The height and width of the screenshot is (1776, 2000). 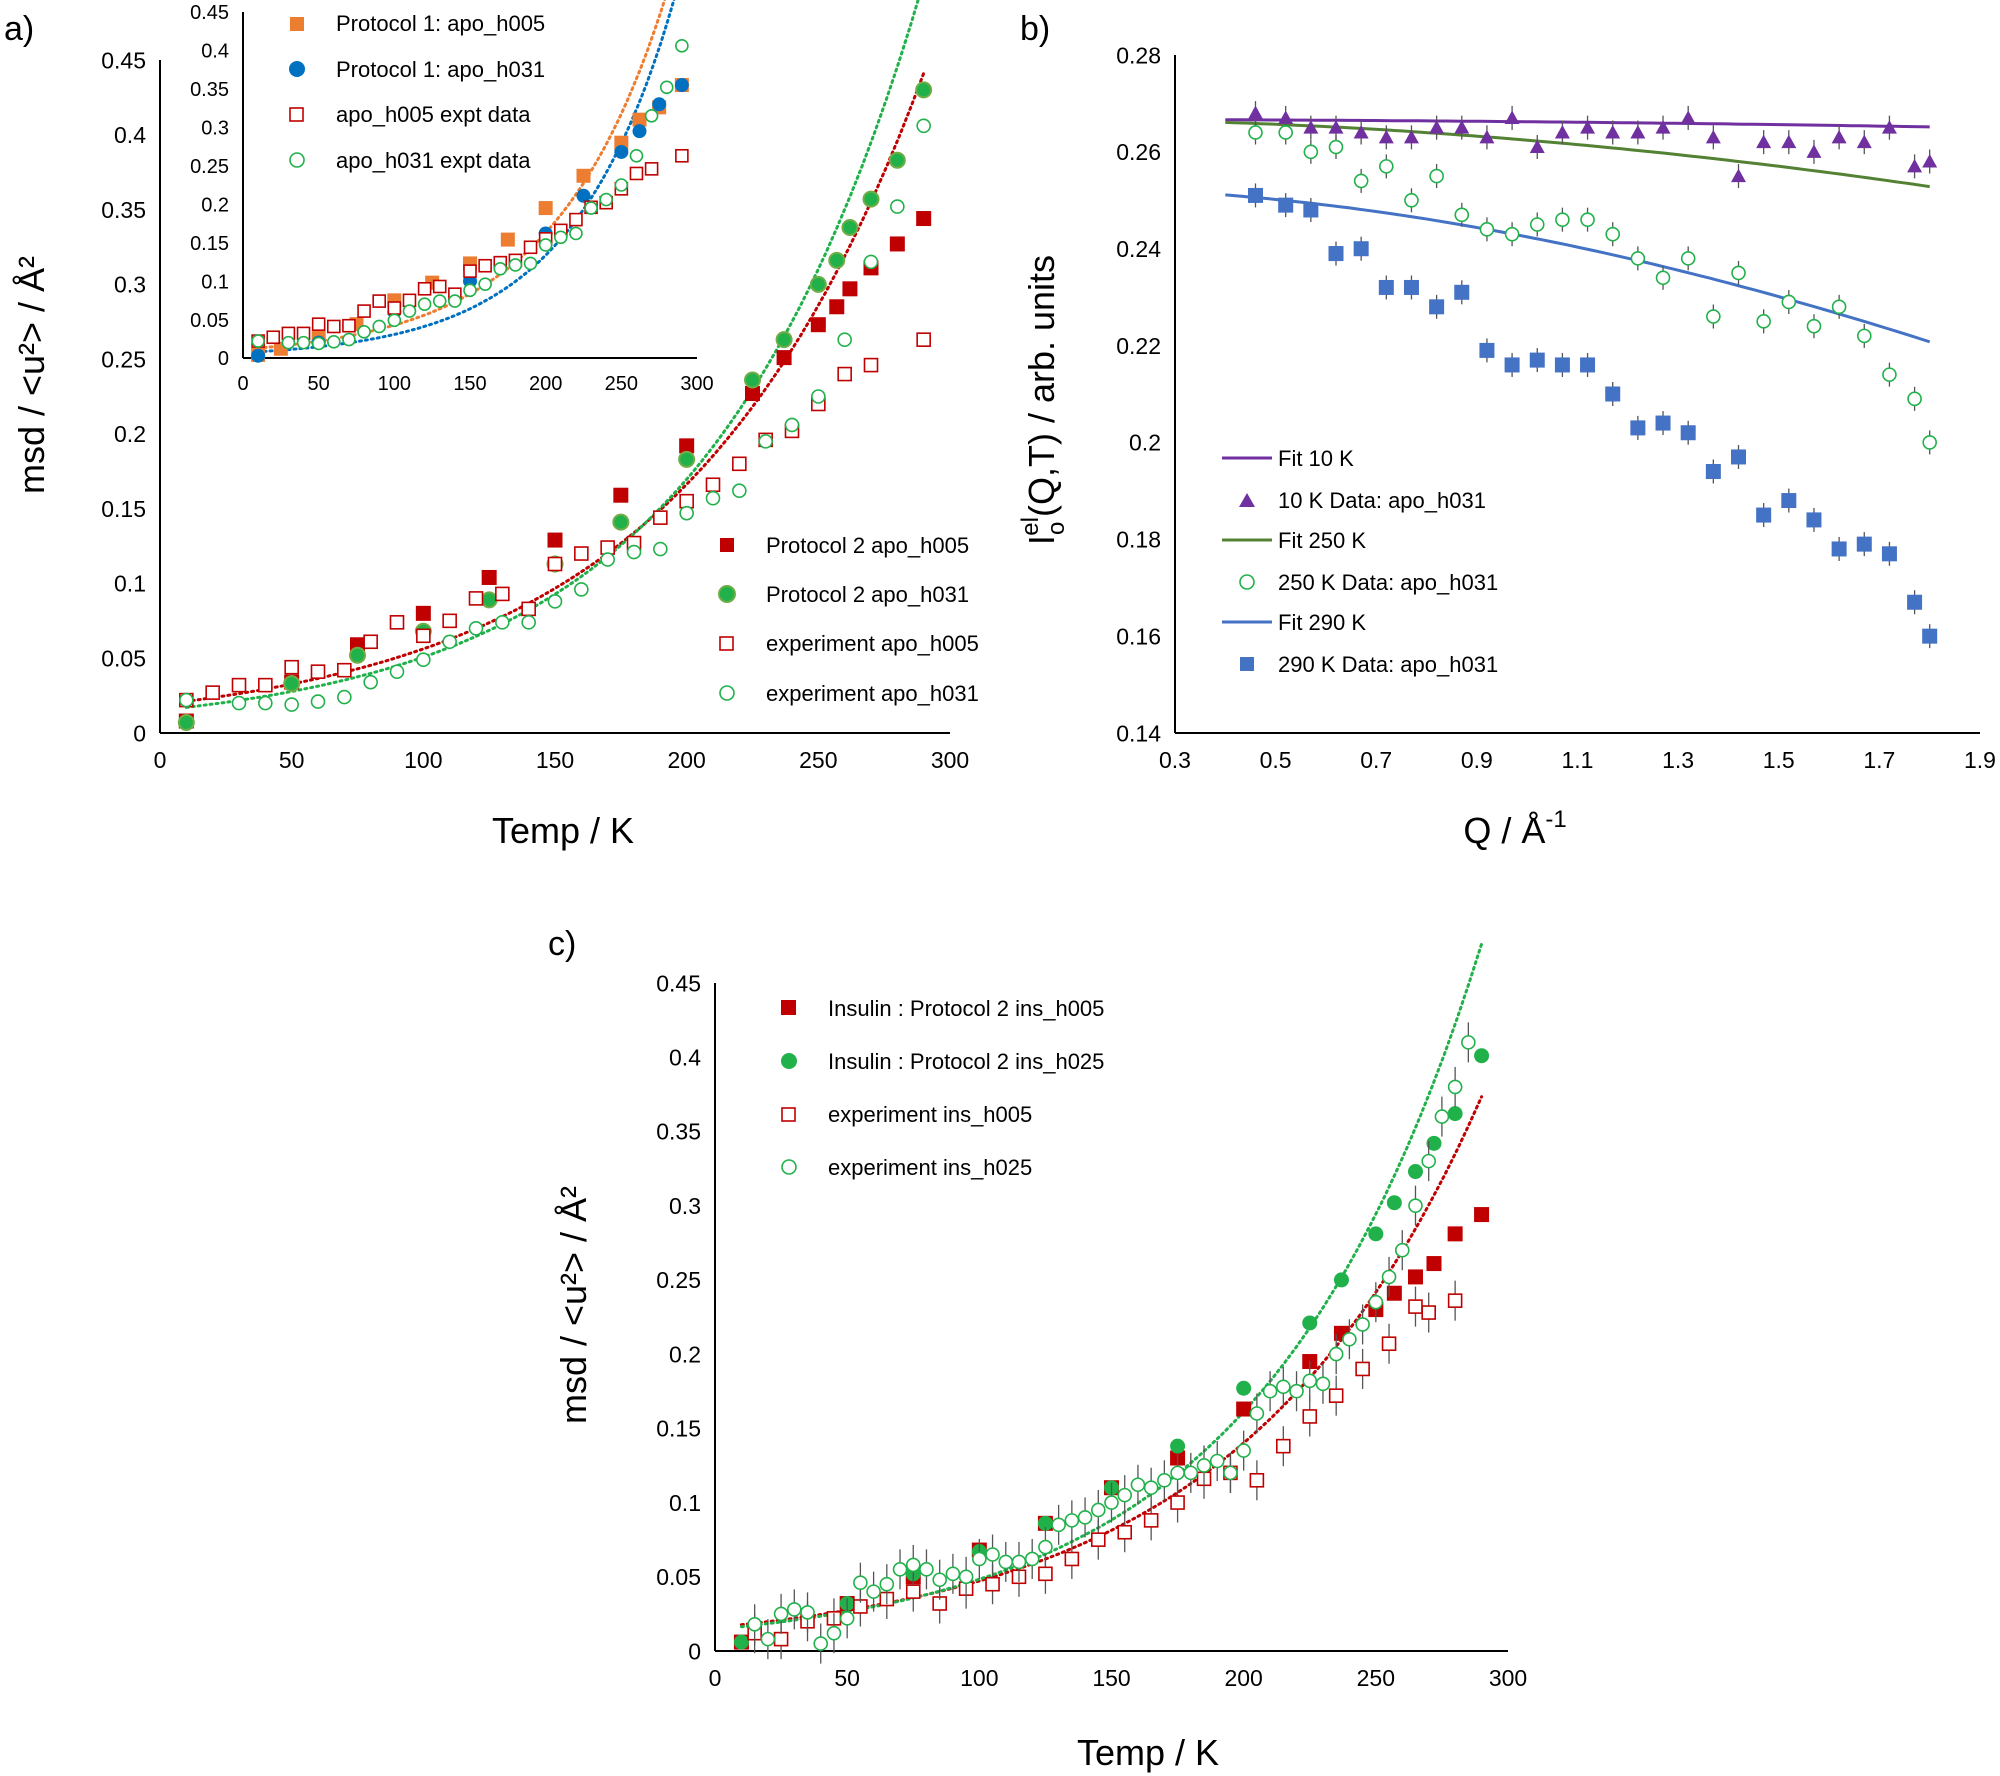 What do you see at coordinates (160, 760) in the screenshot?
I see `a-x-tick-label: 0` at bounding box center [160, 760].